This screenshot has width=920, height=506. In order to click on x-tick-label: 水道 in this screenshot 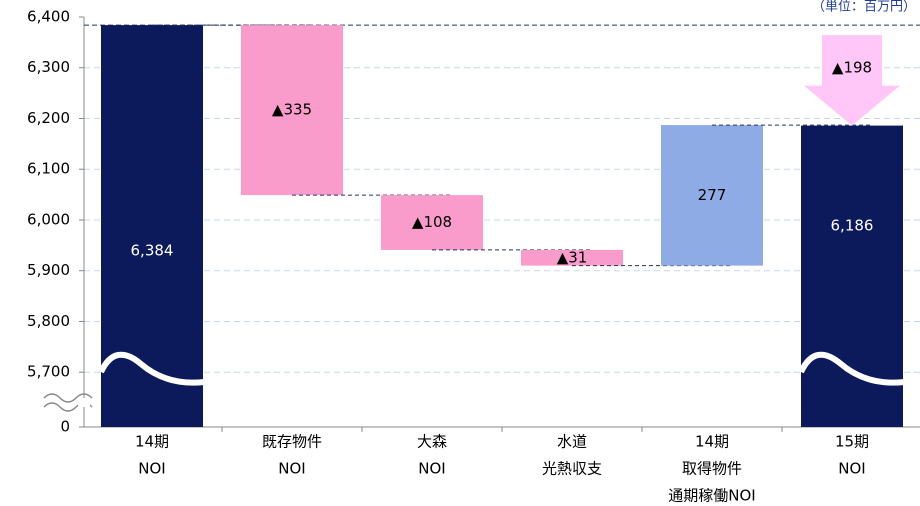, I will do `click(572, 442)`.